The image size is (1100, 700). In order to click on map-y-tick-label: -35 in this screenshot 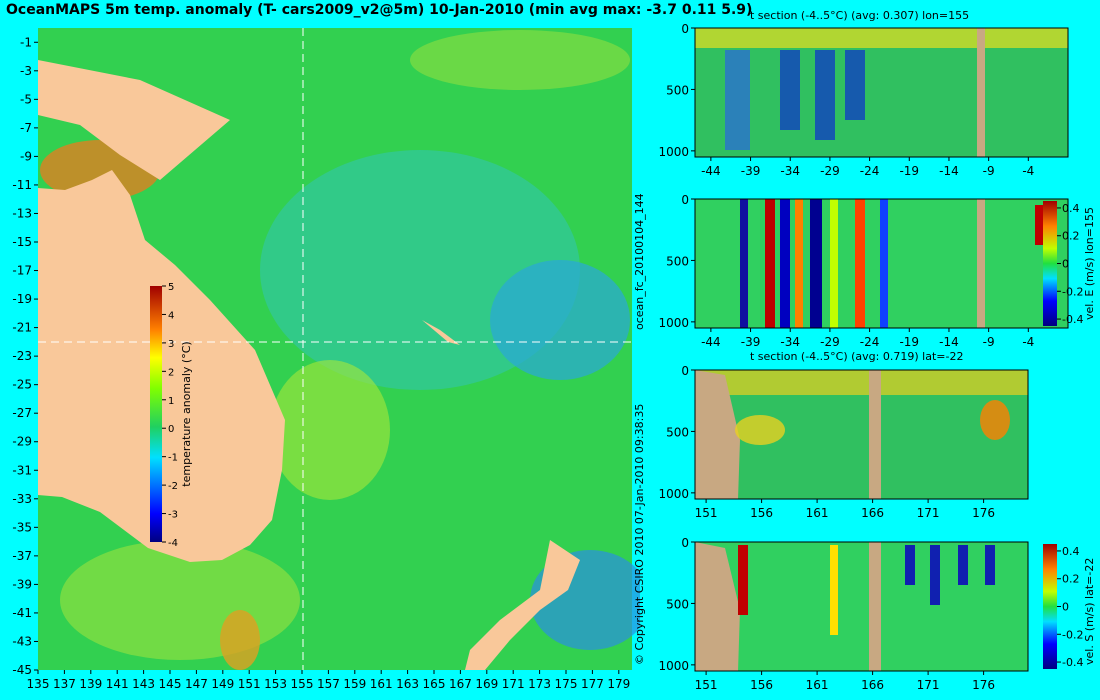, I will do `click(22, 527)`.